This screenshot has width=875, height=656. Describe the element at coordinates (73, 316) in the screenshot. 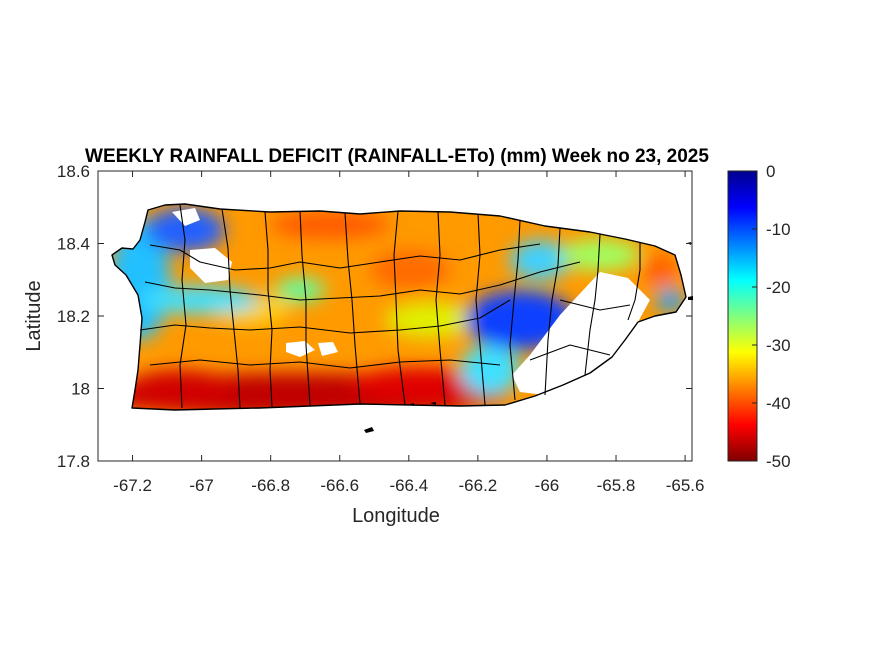

I see `y-tick-label: 18.2` at that location.